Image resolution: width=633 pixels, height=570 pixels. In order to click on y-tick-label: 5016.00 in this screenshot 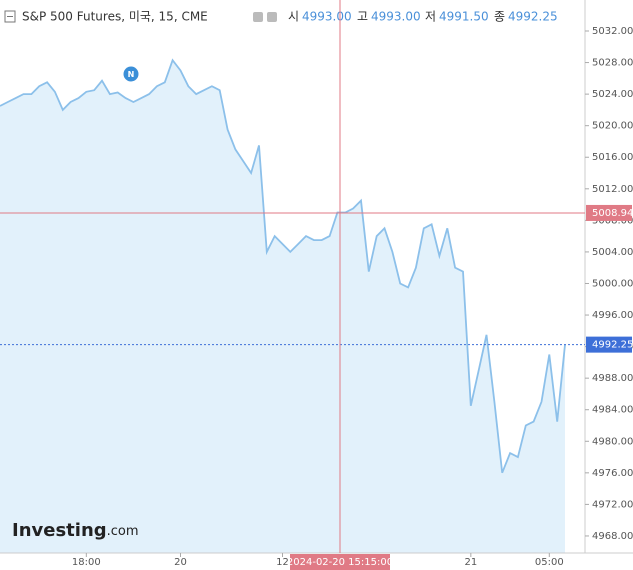, I will do `click(612, 157)`.